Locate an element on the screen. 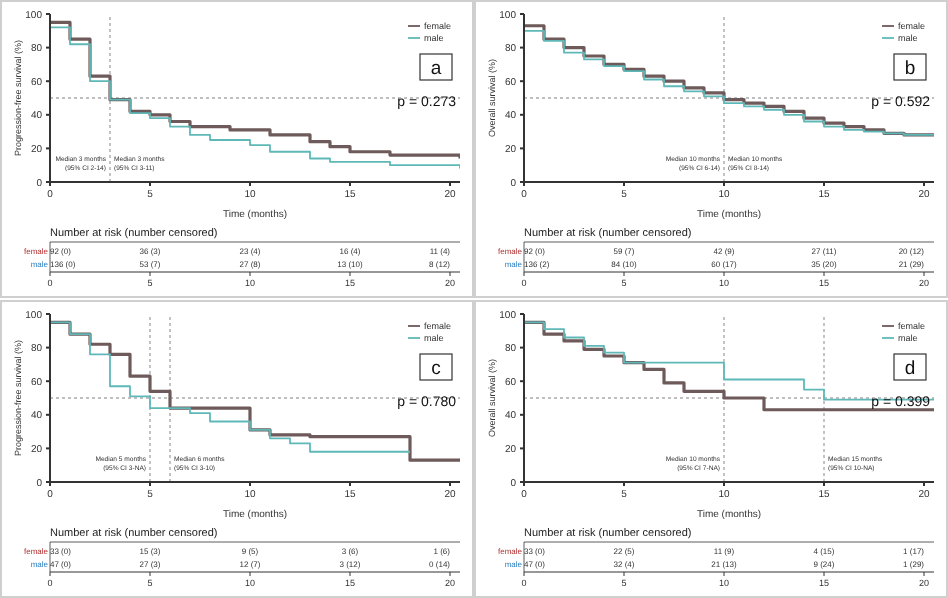 This screenshot has width=948, height=598. annotation: a is located at coordinates (436, 69).